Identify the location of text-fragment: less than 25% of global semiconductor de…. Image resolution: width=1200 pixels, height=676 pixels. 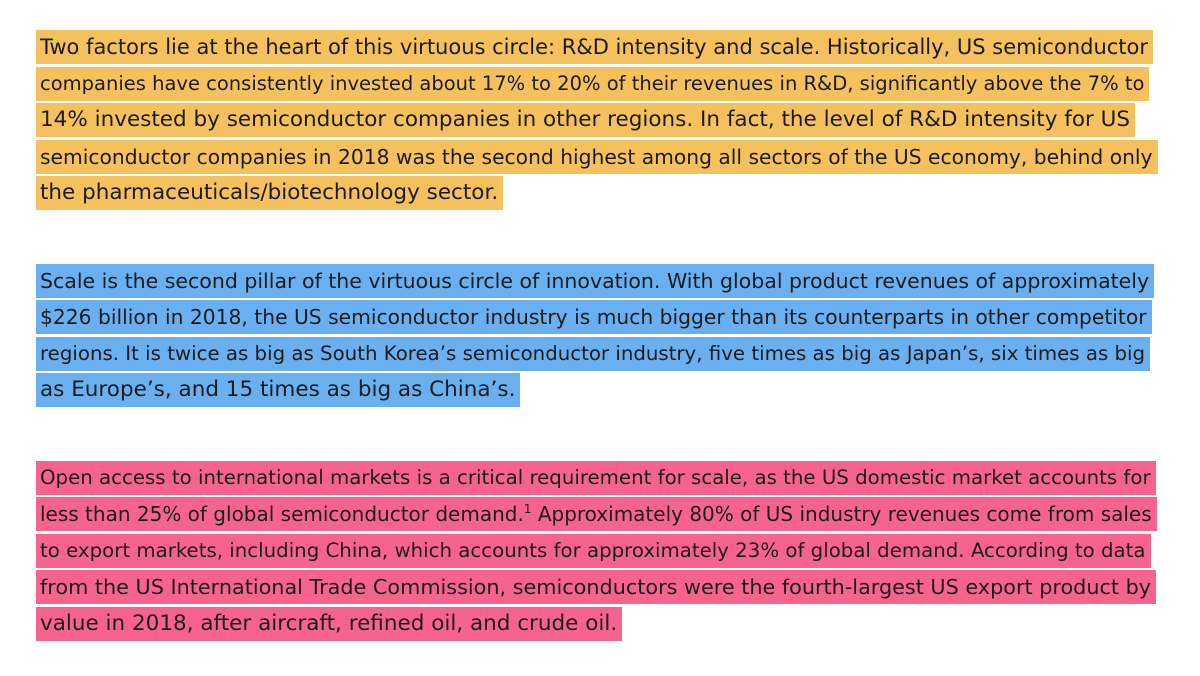
(282, 514).